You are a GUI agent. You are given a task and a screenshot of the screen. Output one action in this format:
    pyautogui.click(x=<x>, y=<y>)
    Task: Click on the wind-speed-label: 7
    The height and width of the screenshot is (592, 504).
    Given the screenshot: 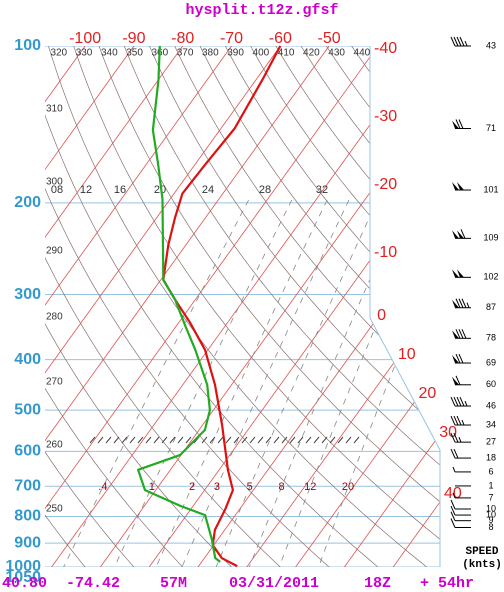 What is the action you would take?
    pyautogui.click(x=490, y=497)
    